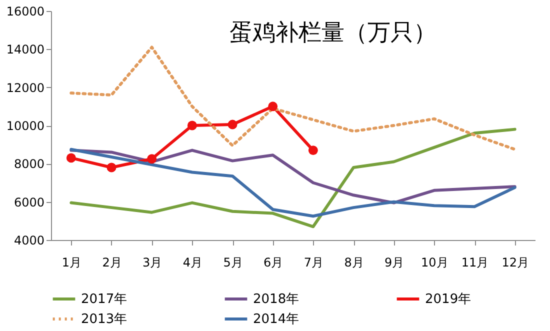 The image size is (550, 331). What do you see at coordinates (25, 49) in the screenshot?
I see `y-tick-label: 14000` at bounding box center [25, 49].